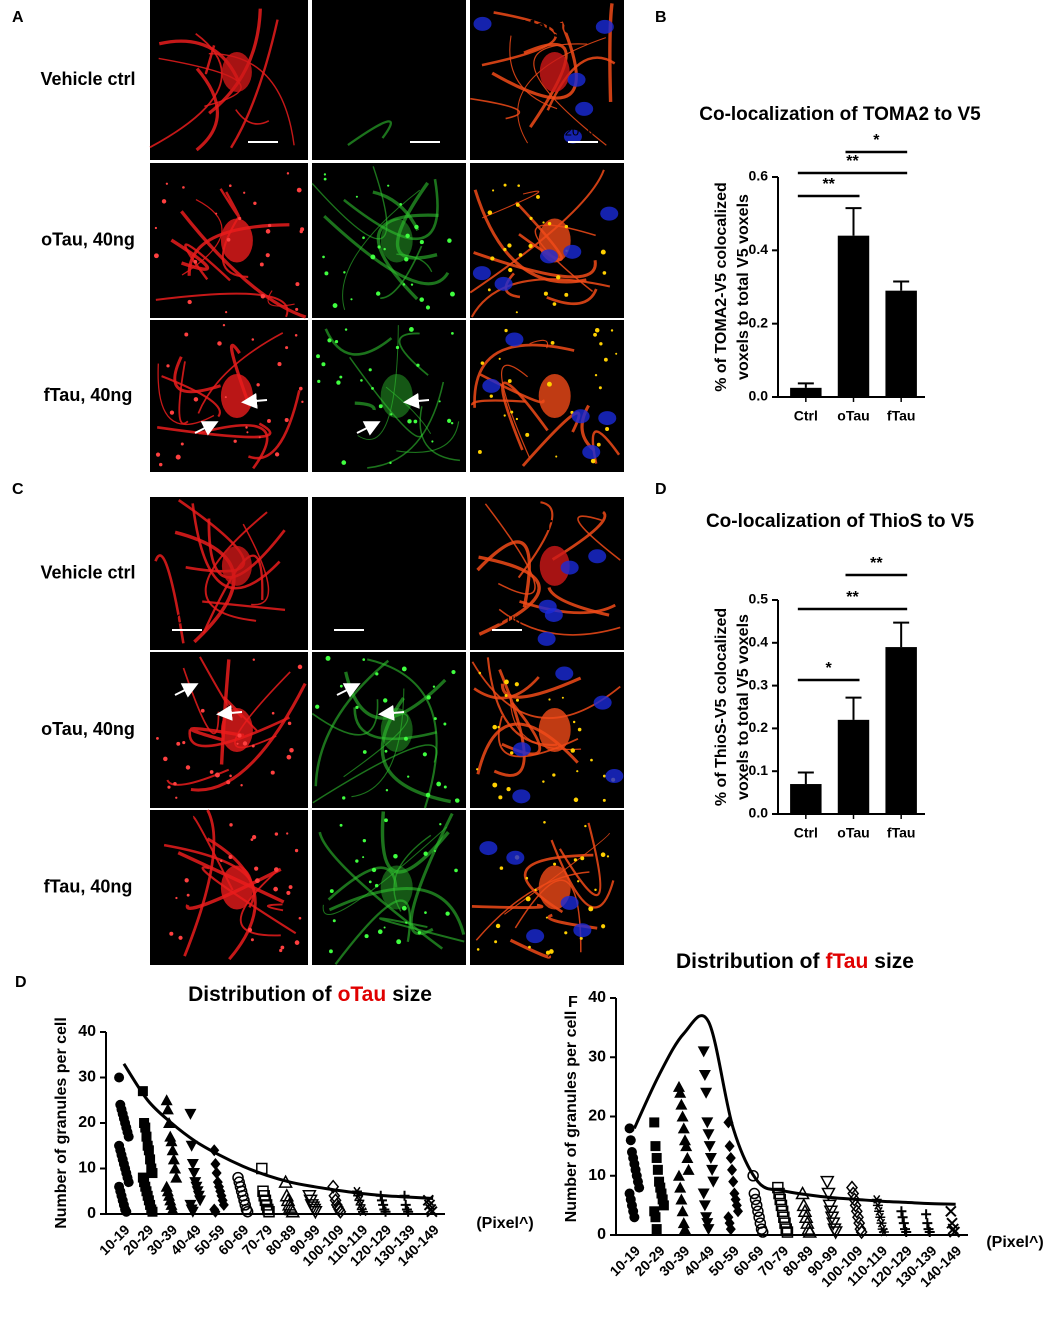 This screenshot has height=1339, width=1052. What do you see at coordinates (759, 770) in the screenshot?
I see `y-tick-label: 0.1` at bounding box center [759, 770].